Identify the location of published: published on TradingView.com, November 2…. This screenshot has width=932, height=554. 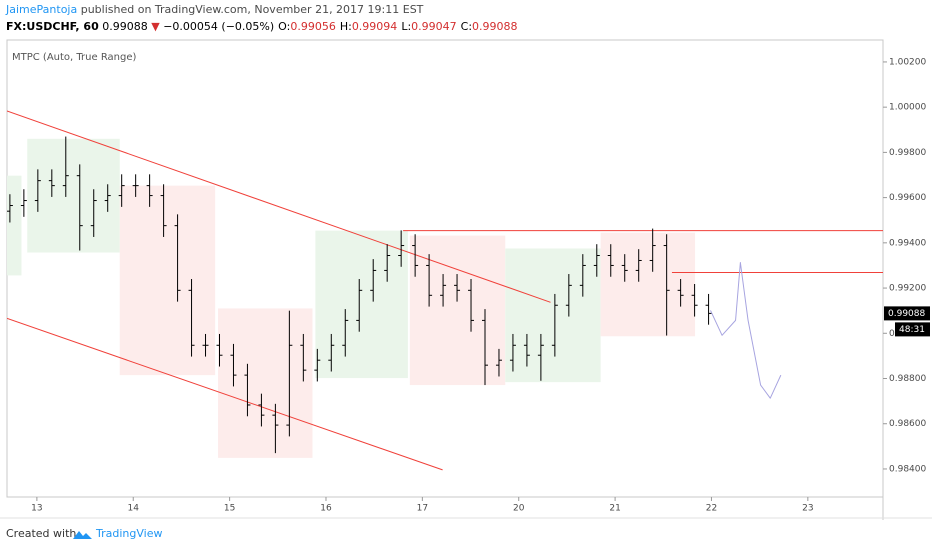
(252, 9).